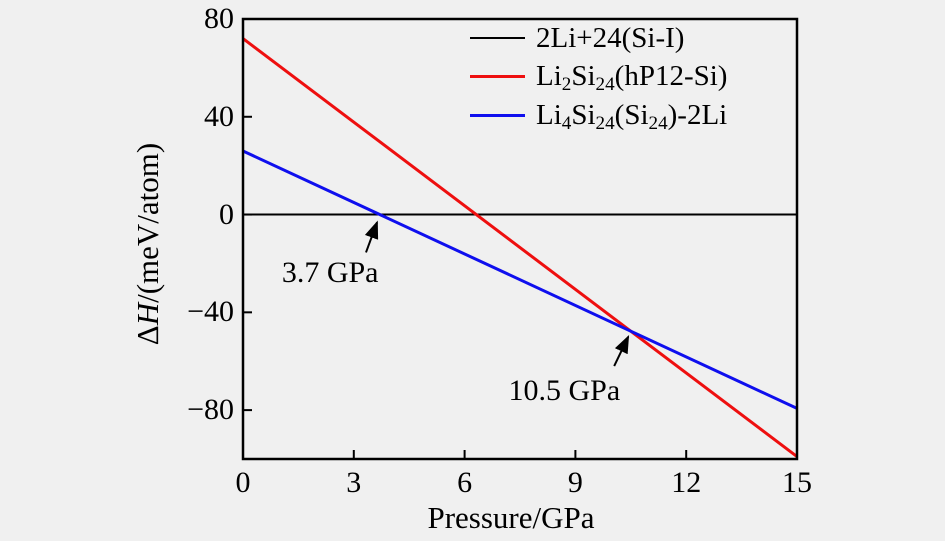 Image resolution: width=945 pixels, height=541 pixels. What do you see at coordinates (511, 517) in the screenshot?
I see `x-axis-title: Pressure/GPa` at bounding box center [511, 517].